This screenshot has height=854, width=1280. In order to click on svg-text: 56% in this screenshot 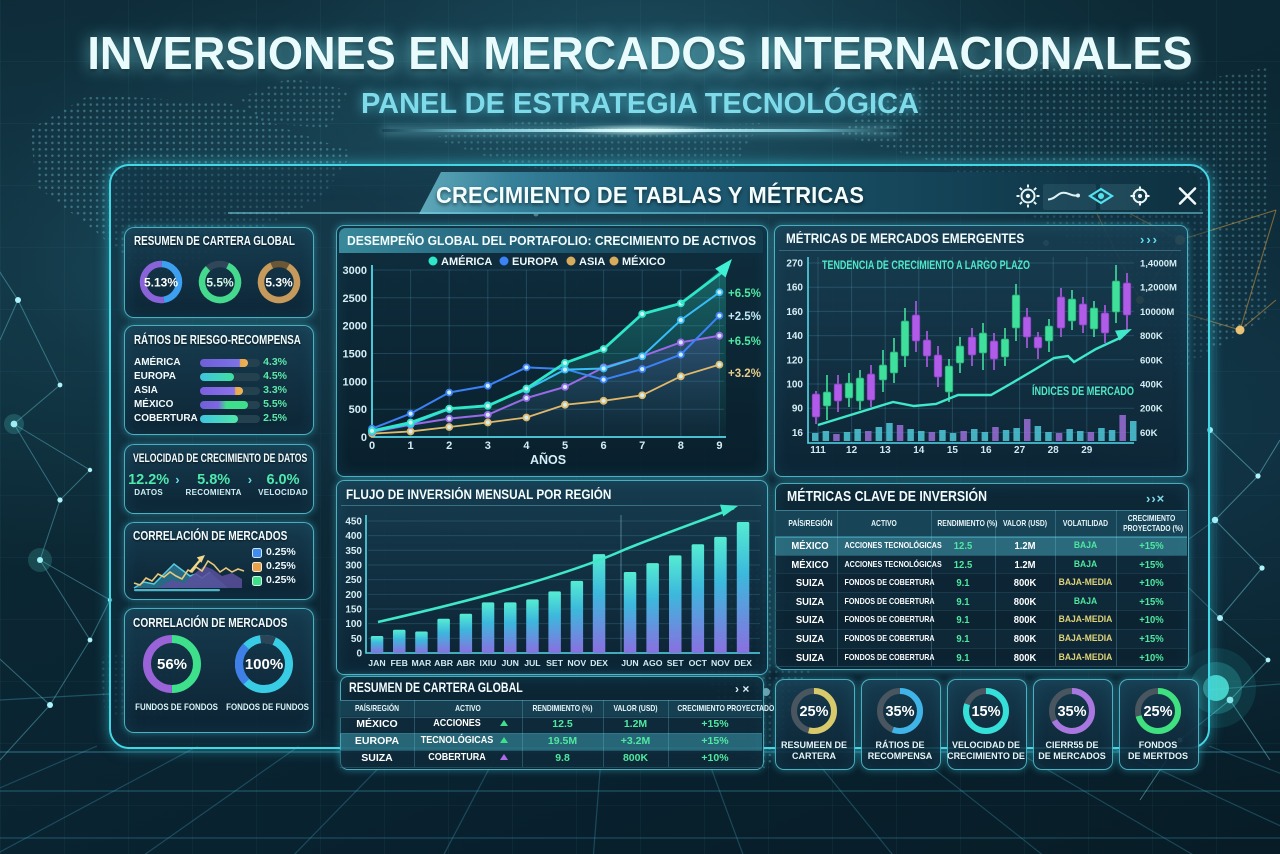, I will do `click(172, 664)`.